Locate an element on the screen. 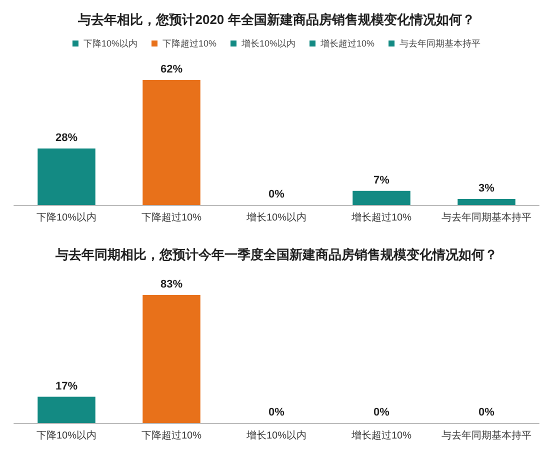 This screenshot has height=453, width=553. data-label: 83% is located at coordinates (171, 284).